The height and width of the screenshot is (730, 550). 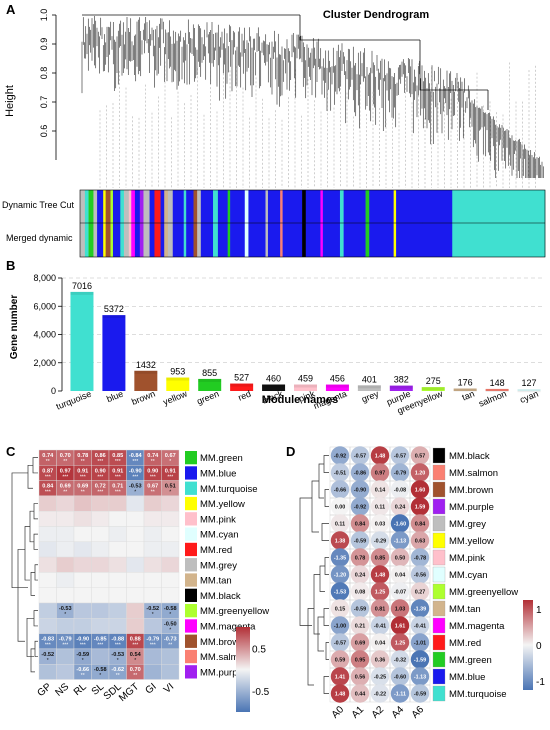 I want to click on heatmap-d-cell-value: 0.69, so click(x=360, y=644).